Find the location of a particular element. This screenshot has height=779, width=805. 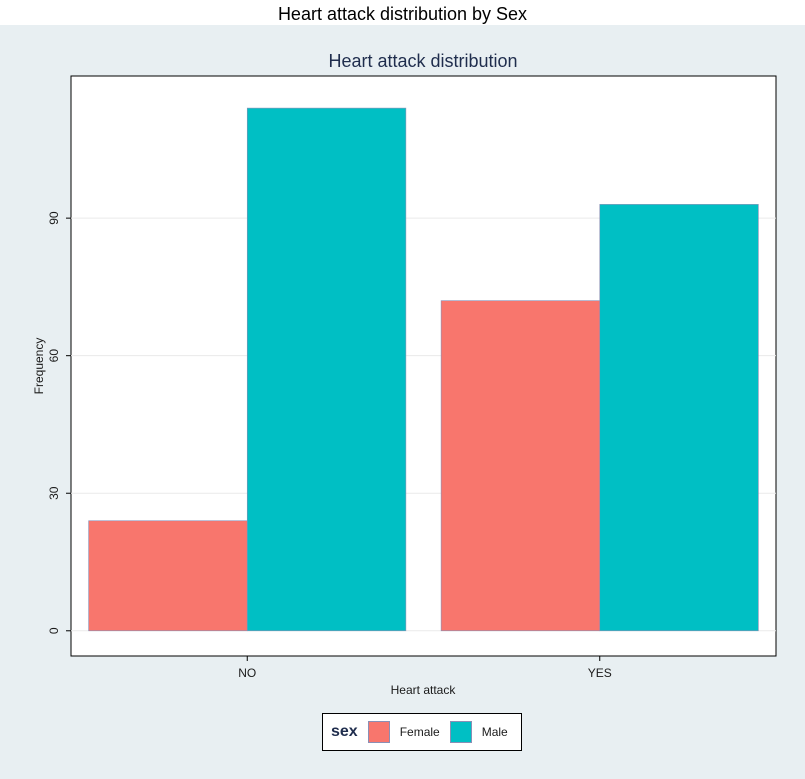

legend-label-male: Male is located at coordinates (494, 732).